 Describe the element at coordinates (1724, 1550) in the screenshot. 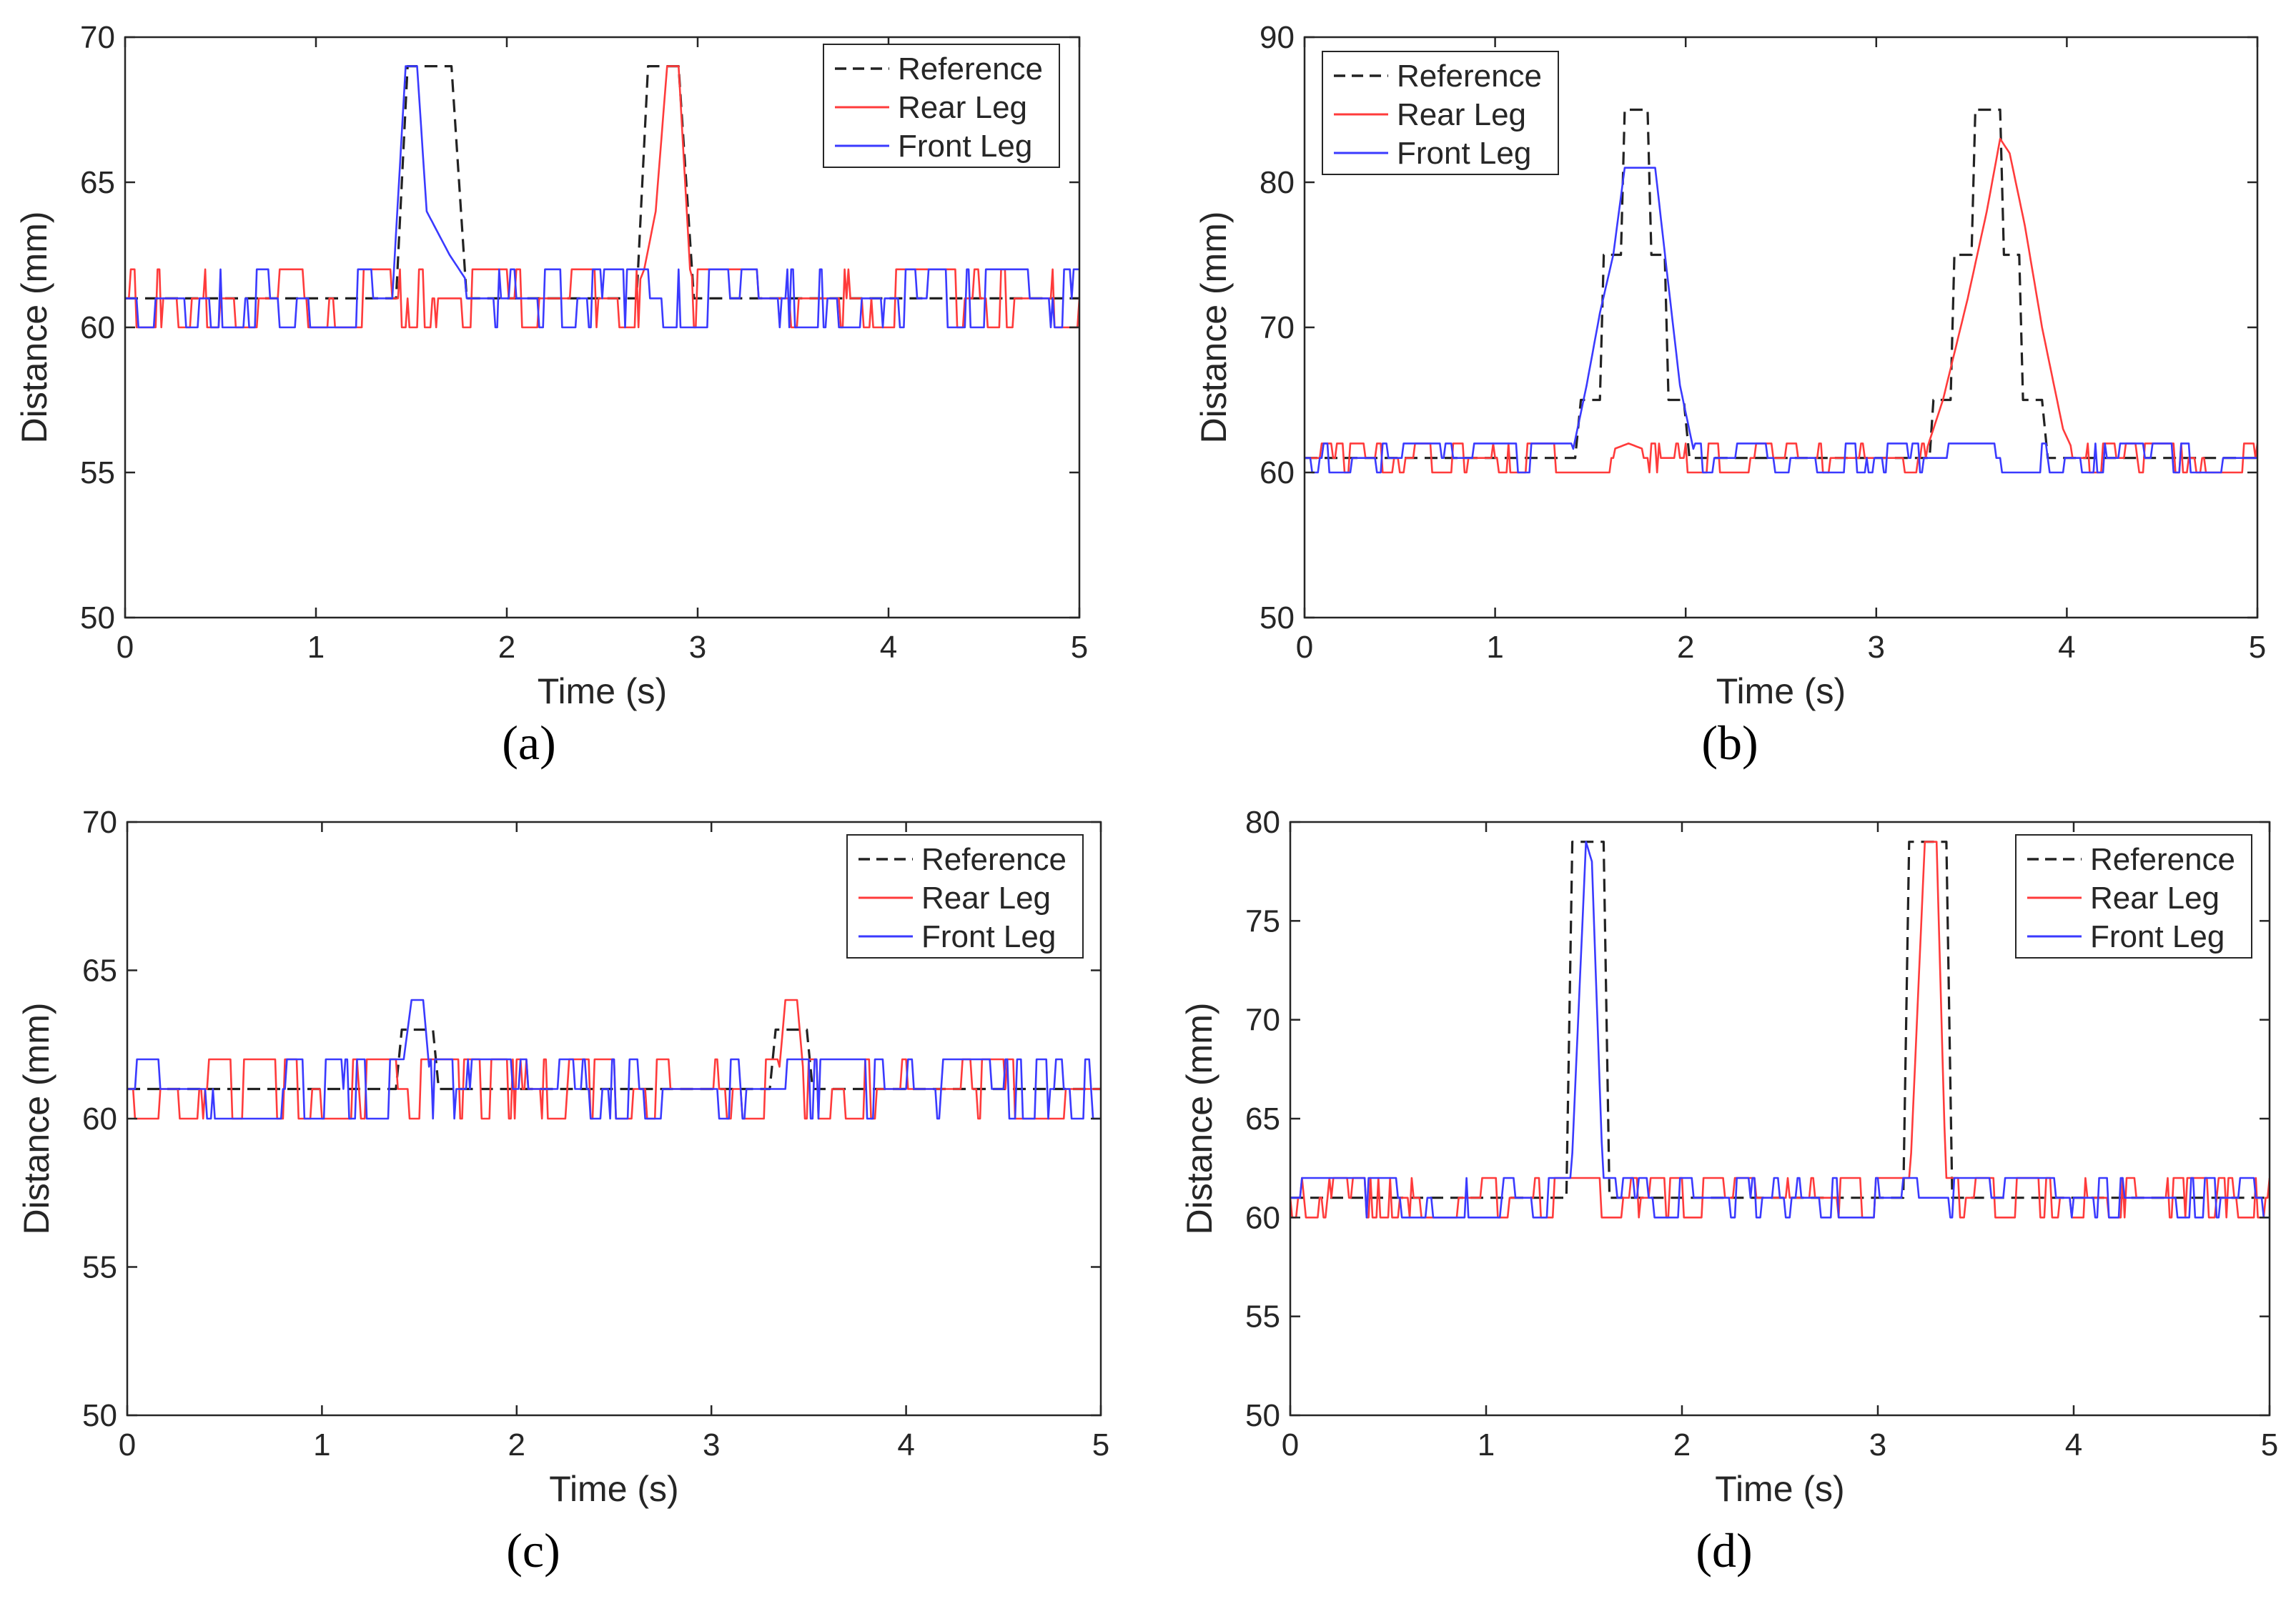

I see `panel-caption-d: (d)` at that location.